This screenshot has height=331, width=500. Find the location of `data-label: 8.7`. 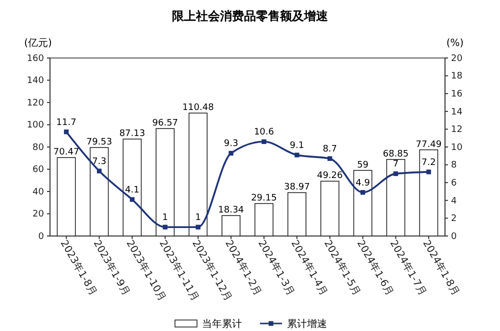

data-label: 8.7 is located at coordinates (330, 149).